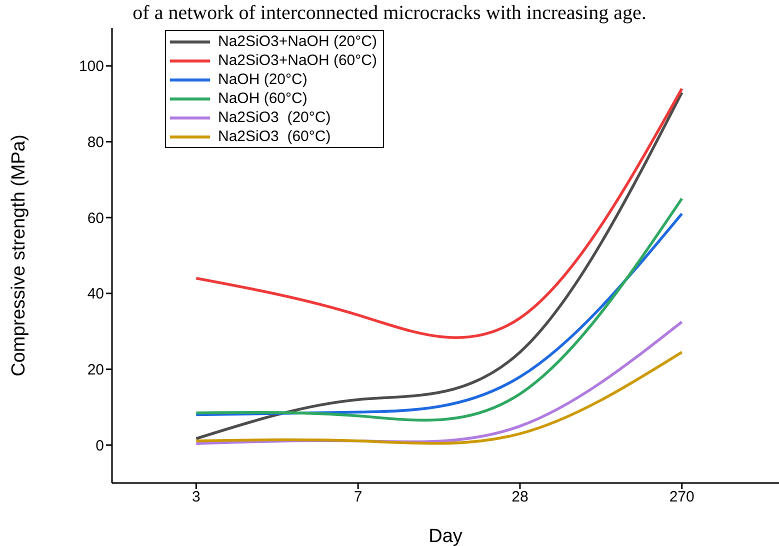  Describe the element at coordinates (100, 445) in the screenshot. I see `y-tick-label: 0` at that location.